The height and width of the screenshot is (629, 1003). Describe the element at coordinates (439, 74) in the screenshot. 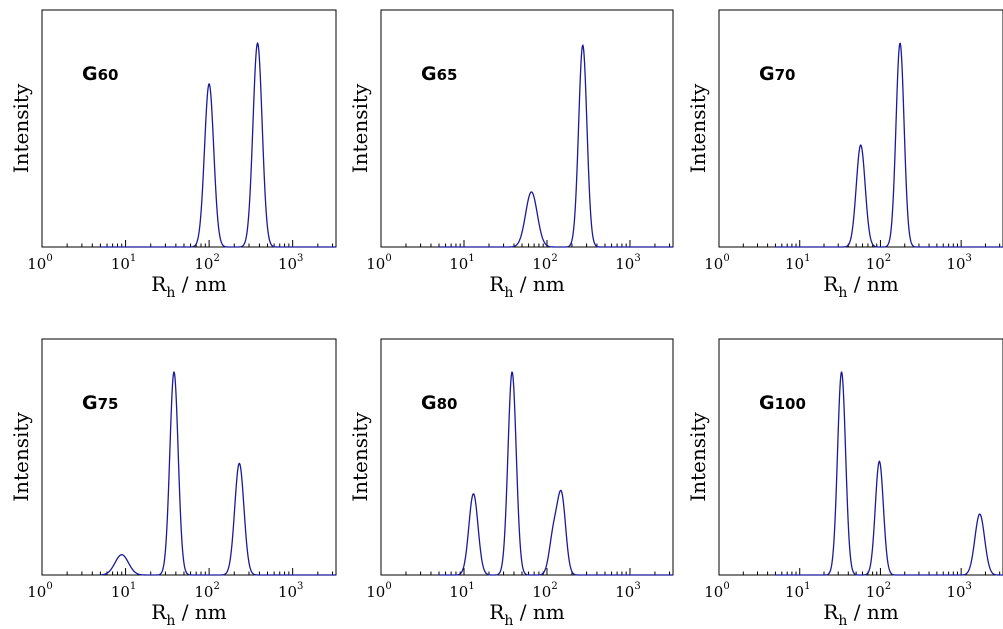

I see `panel-label: G65` at that location.